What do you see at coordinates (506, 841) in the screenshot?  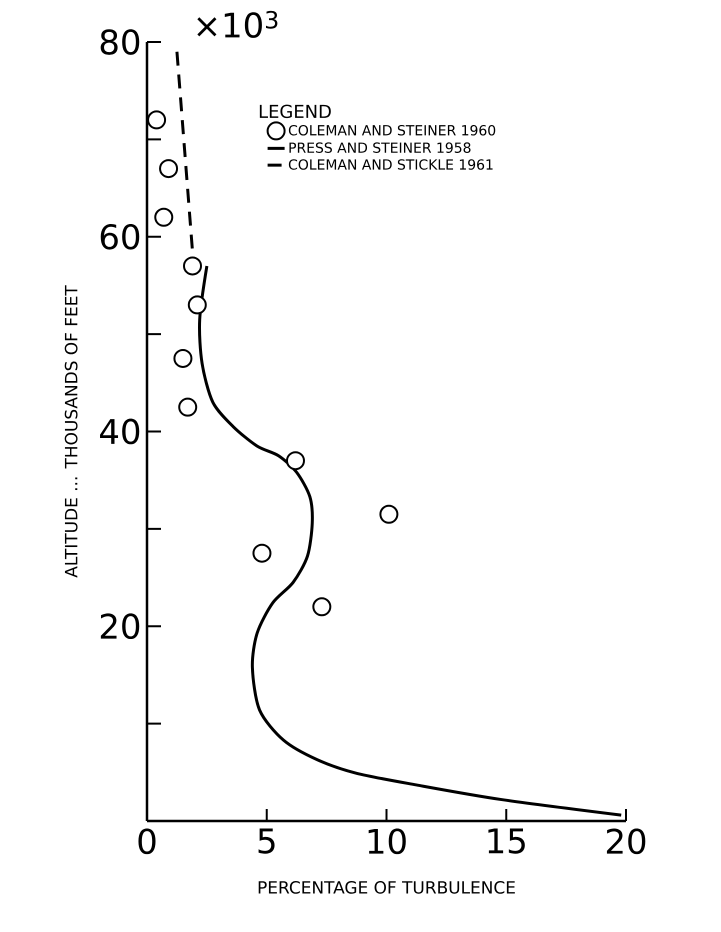 I see `x-tick-label: 15` at bounding box center [506, 841].